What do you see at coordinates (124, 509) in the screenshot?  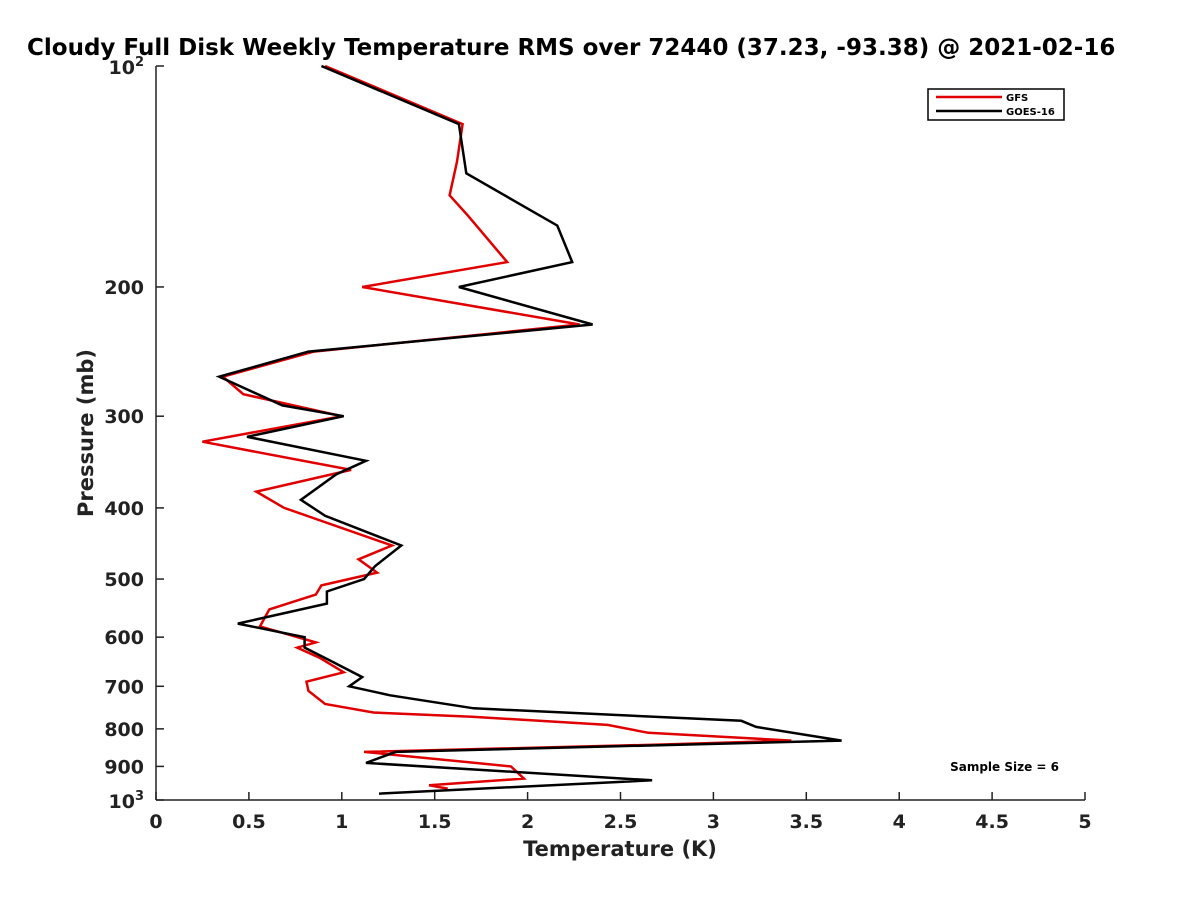 I see `y-tick-label: 400` at bounding box center [124, 509].